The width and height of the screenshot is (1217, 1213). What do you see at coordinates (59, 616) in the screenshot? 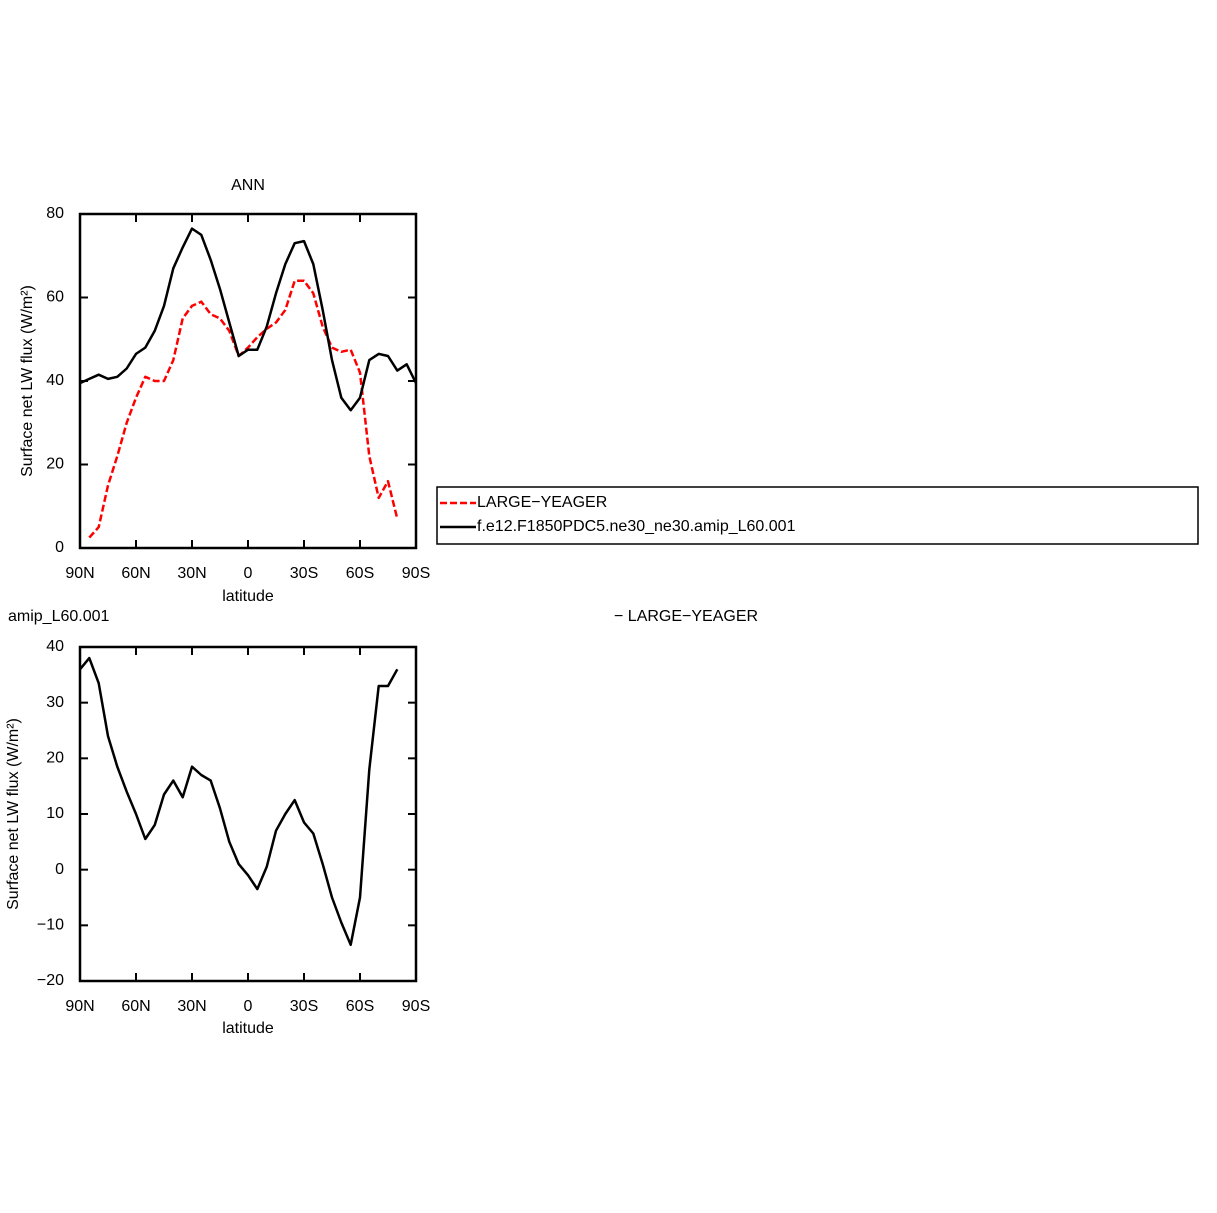
I see `chart-title: amip_L60.001` at bounding box center [59, 616].